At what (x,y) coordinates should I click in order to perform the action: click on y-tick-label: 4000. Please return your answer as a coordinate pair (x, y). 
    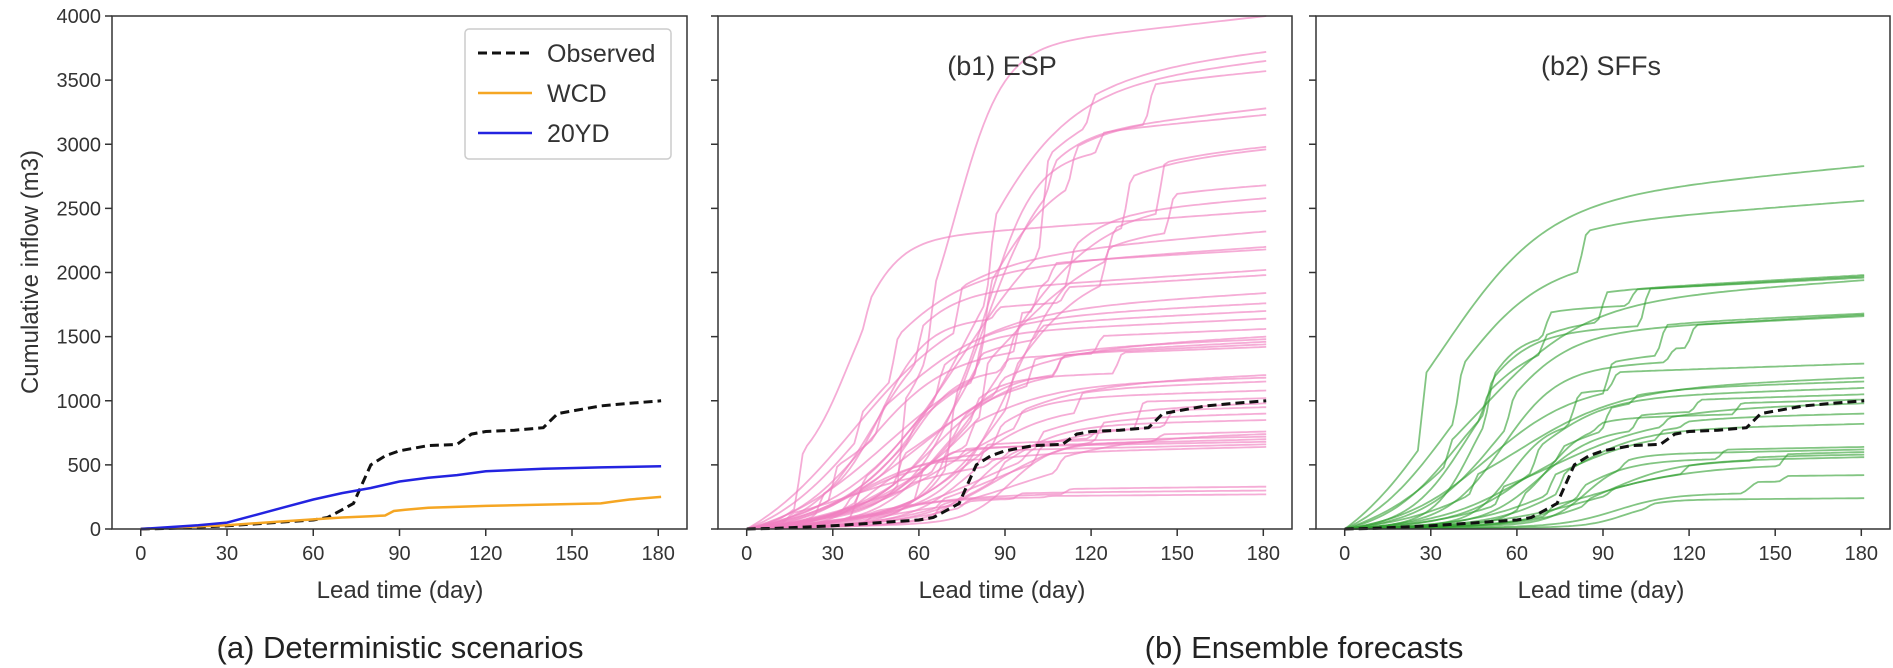
    Looking at the image, I should click on (79, 17).